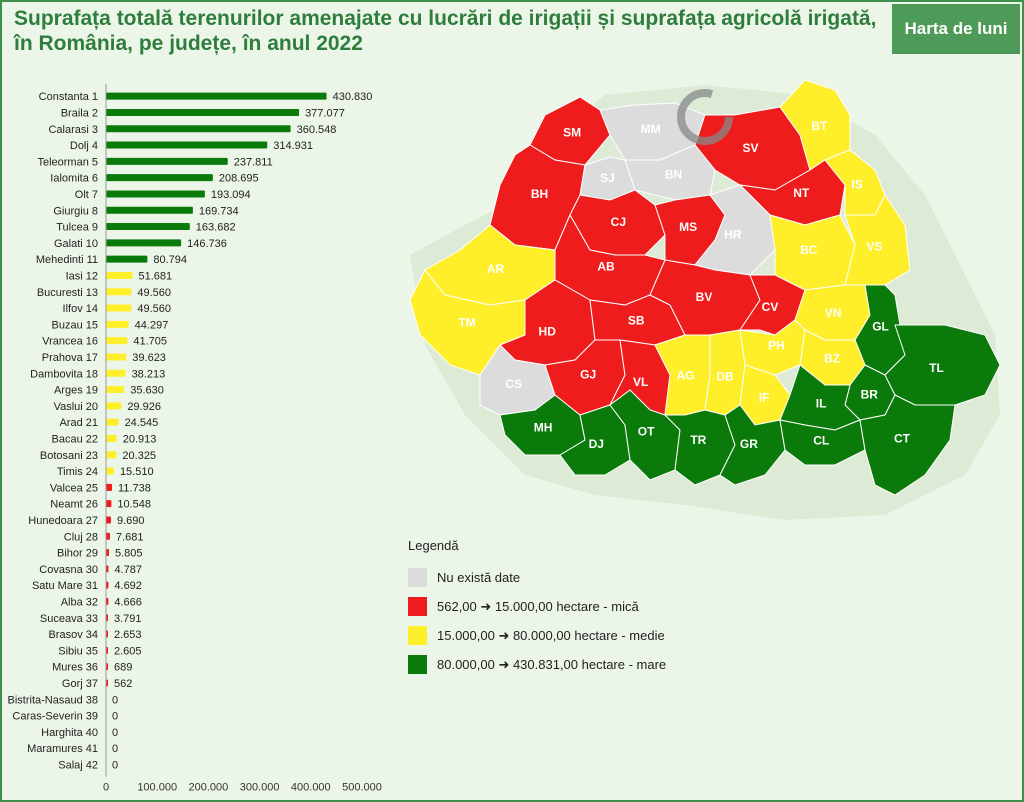 The height and width of the screenshot is (802, 1024). Describe the element at coordinates (128, 570) in the screenshot. I see `bar-value-label: 4.787` at that location.